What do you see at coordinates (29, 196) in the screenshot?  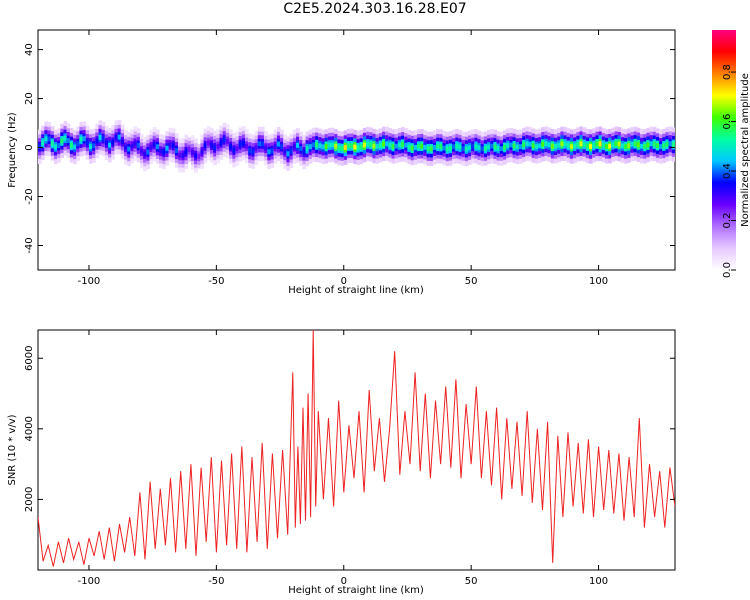 I see `spectrogram-y-tick-label: -20` at bounding box center [29, 196].